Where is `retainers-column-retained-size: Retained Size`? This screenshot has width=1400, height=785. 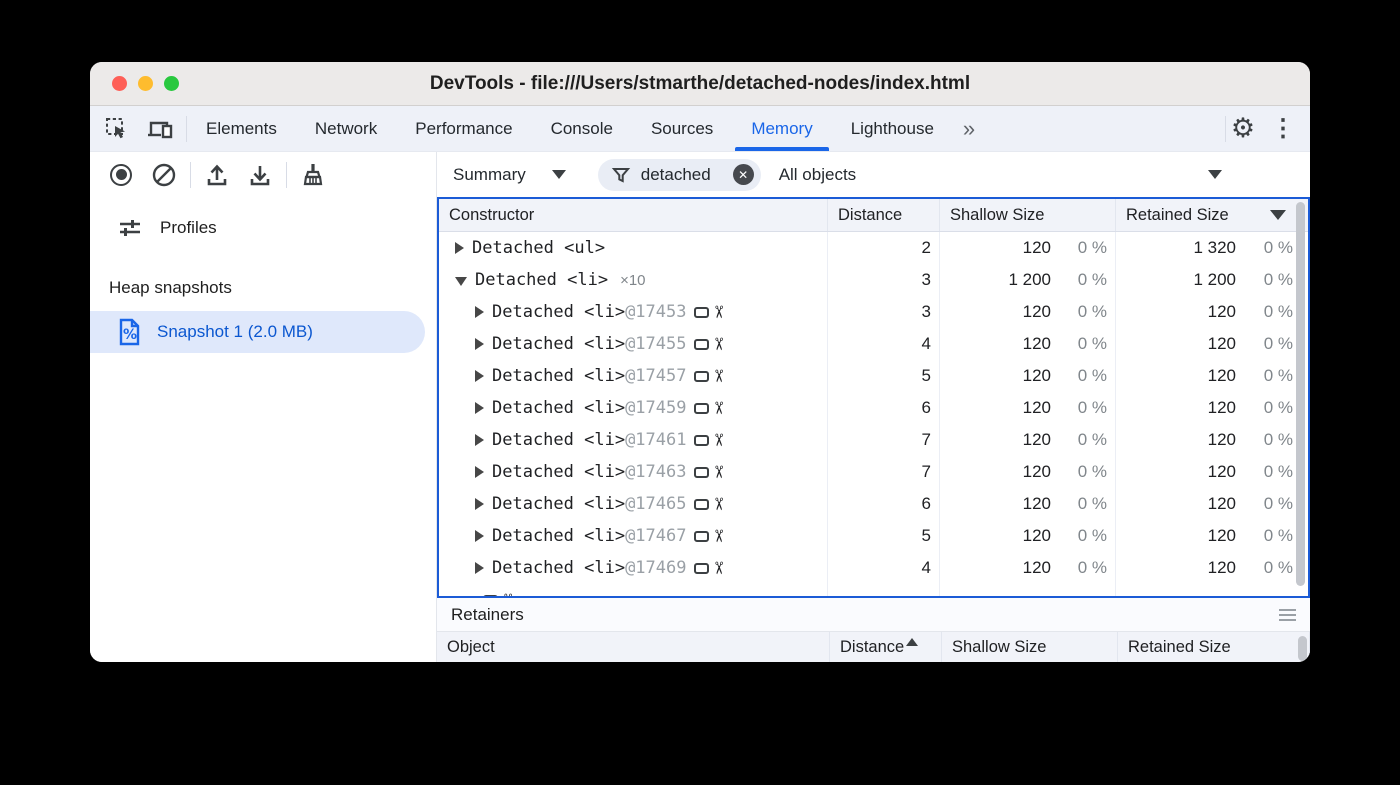
retainers-column-retained-size: Retained Size is located at coordinates (1214, 647).